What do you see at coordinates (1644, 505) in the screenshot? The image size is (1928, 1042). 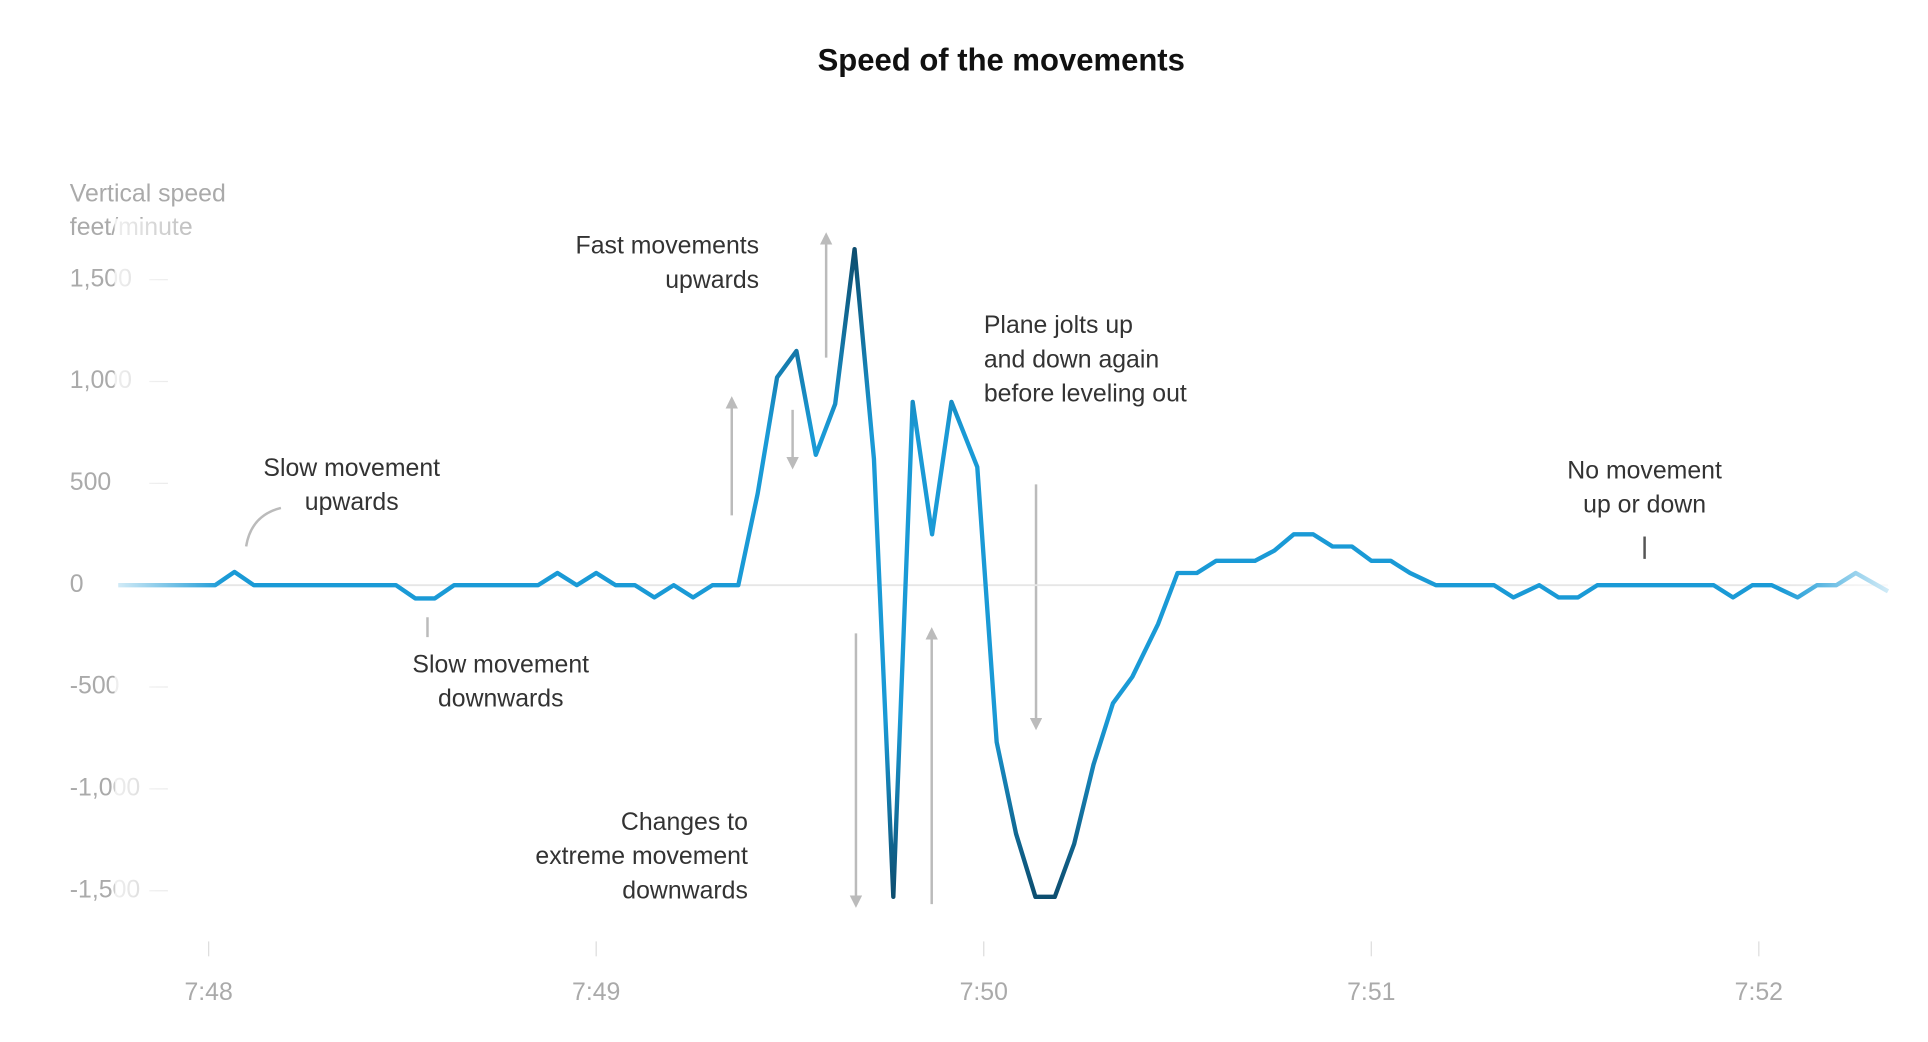 I see `annotation: up or down` at bounding box center [1644, 505].